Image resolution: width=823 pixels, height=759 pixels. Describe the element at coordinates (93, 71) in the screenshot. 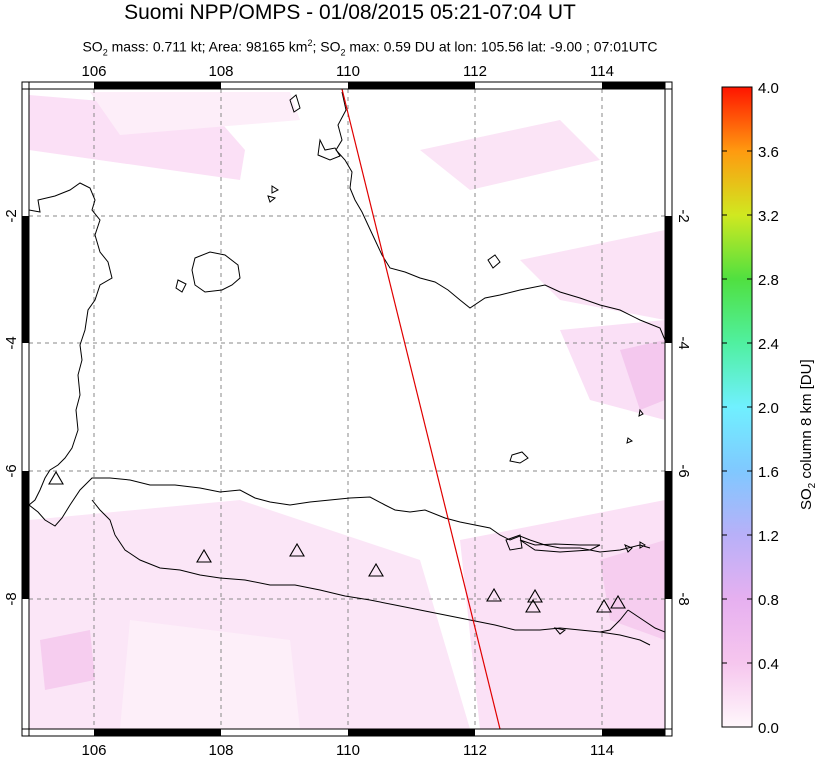

I see `lon-tick-top: 106` at that location.